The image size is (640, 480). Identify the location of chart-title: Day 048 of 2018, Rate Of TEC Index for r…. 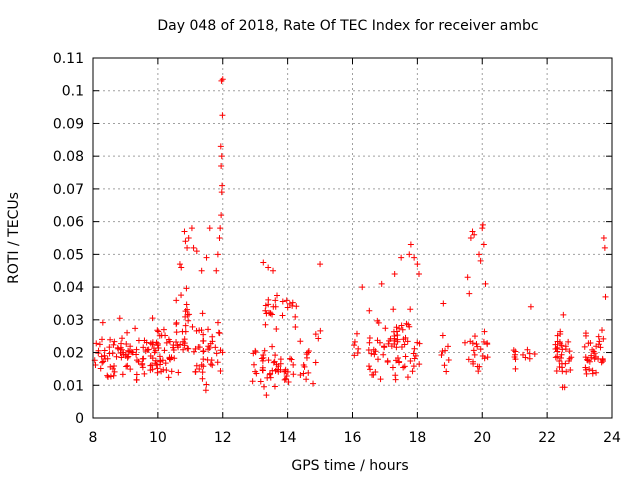
(347, 26).